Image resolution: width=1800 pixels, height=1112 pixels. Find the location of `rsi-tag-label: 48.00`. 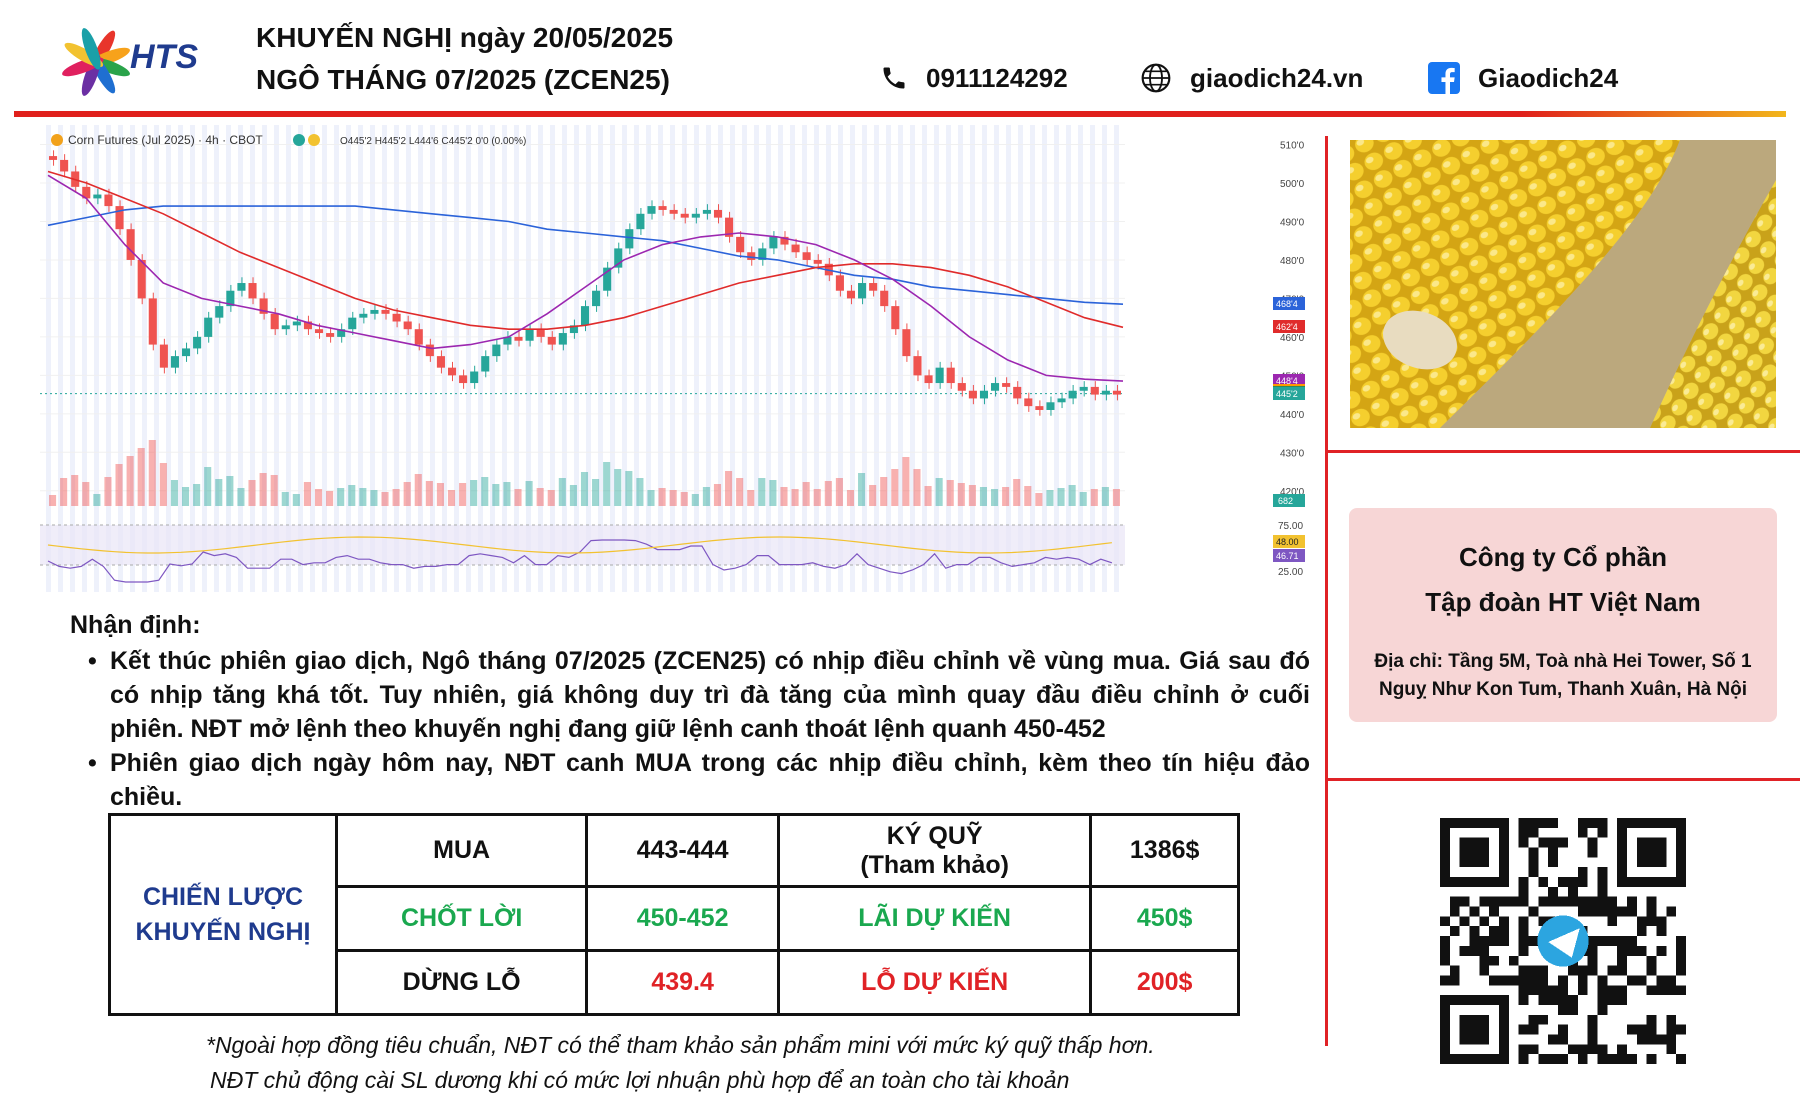

rsi-tag-label: 48.00 is located at coordinates (1287, 542).